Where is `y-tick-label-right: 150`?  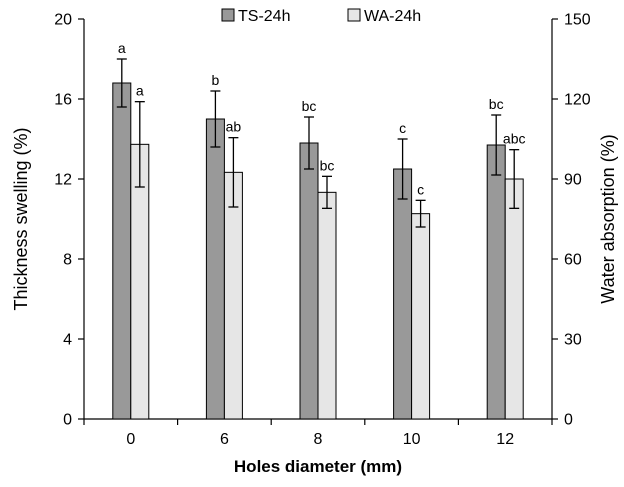 y-tick-label-right: 150 is located at coordinates (577, 20).